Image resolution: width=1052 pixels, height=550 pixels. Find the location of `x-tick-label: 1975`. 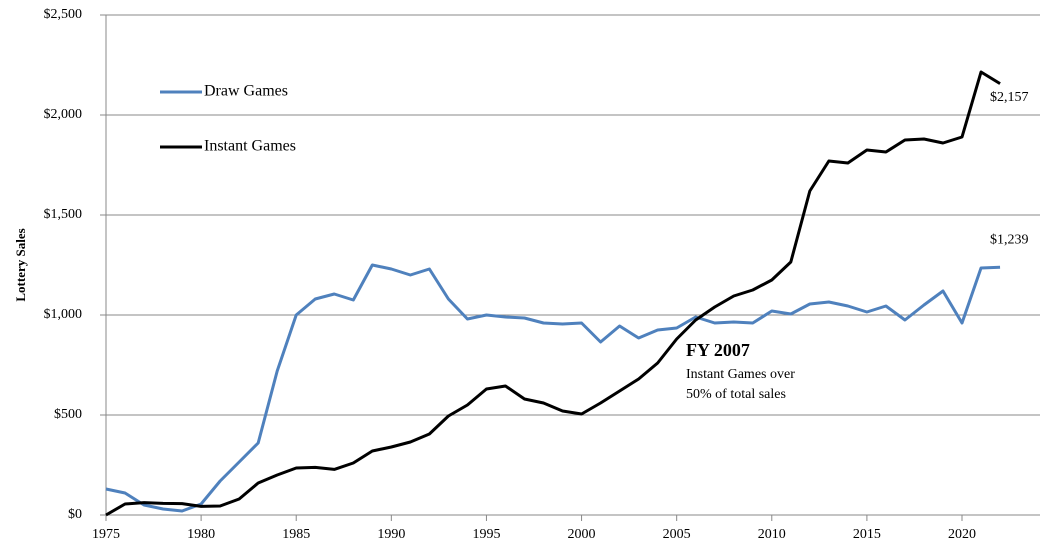

x-tick-label: 1975 is located at coordinates (106, 534).